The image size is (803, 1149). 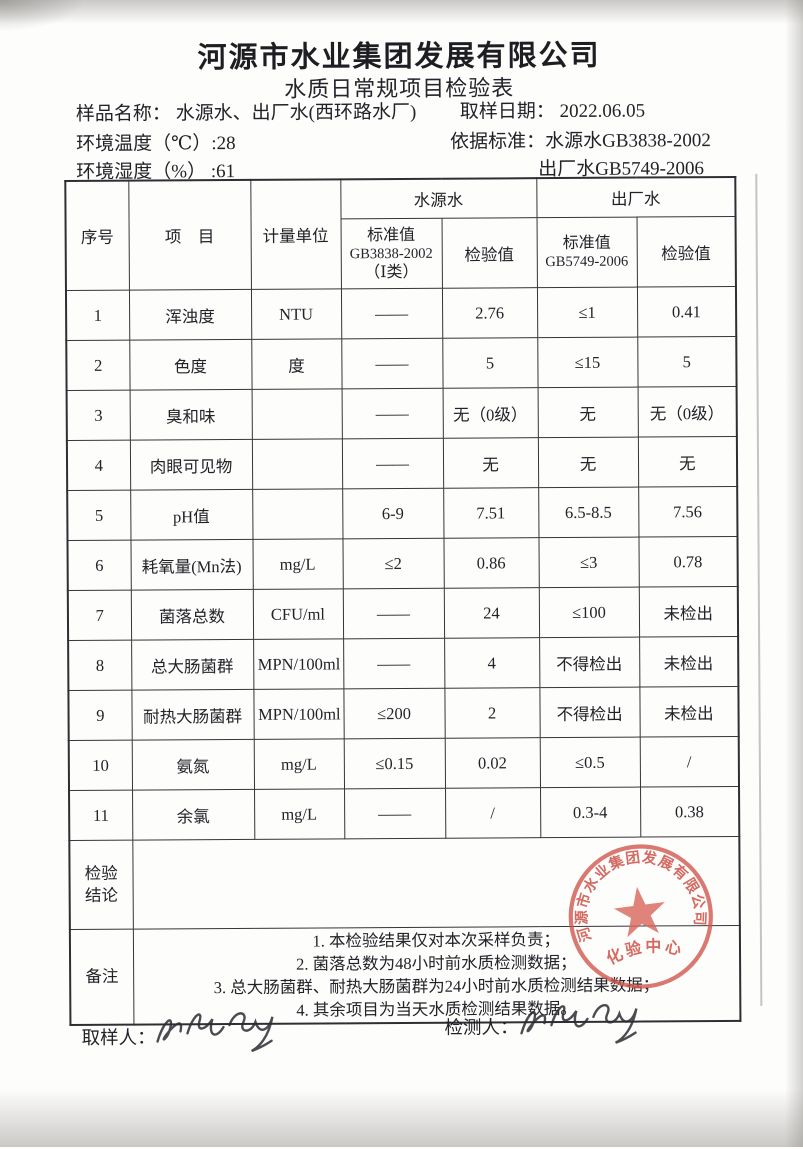 What do you see at coordinates (296, 113) in the screenshot?
I see `sample-name-value: 水源水、出厂水(西环路水厂)` at bounding box center [296, 113].